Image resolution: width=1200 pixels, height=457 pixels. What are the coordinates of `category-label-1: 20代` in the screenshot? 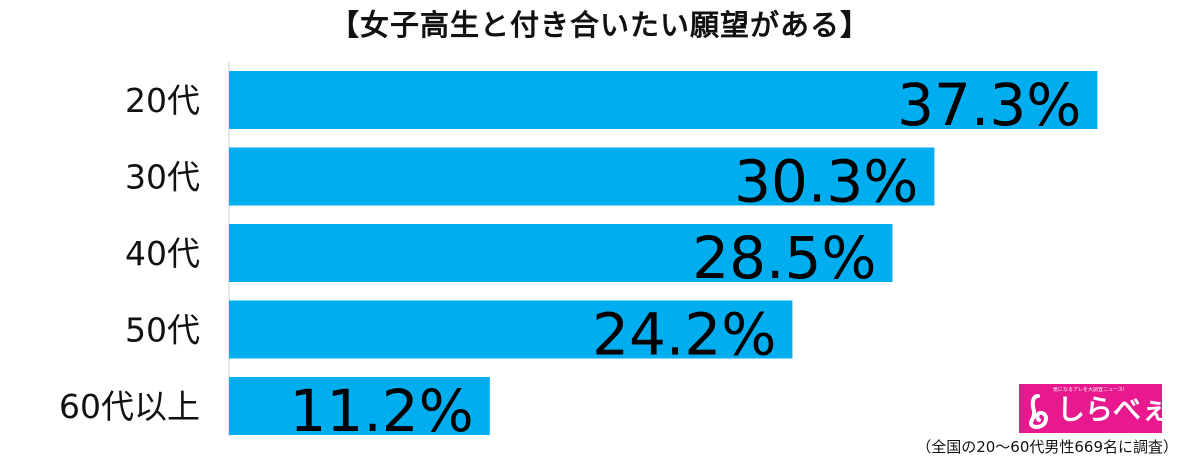 It's located at (162, 100).